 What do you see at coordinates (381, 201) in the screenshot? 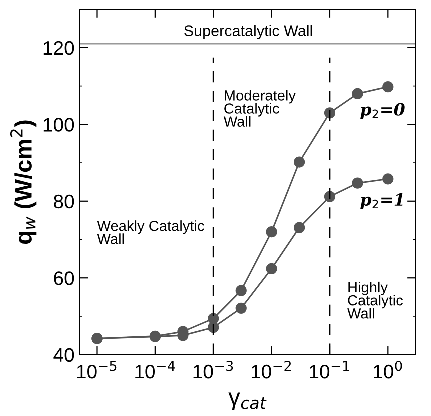
I see `series-label: p$_{2}$=1` at bounding box center [381, 201].